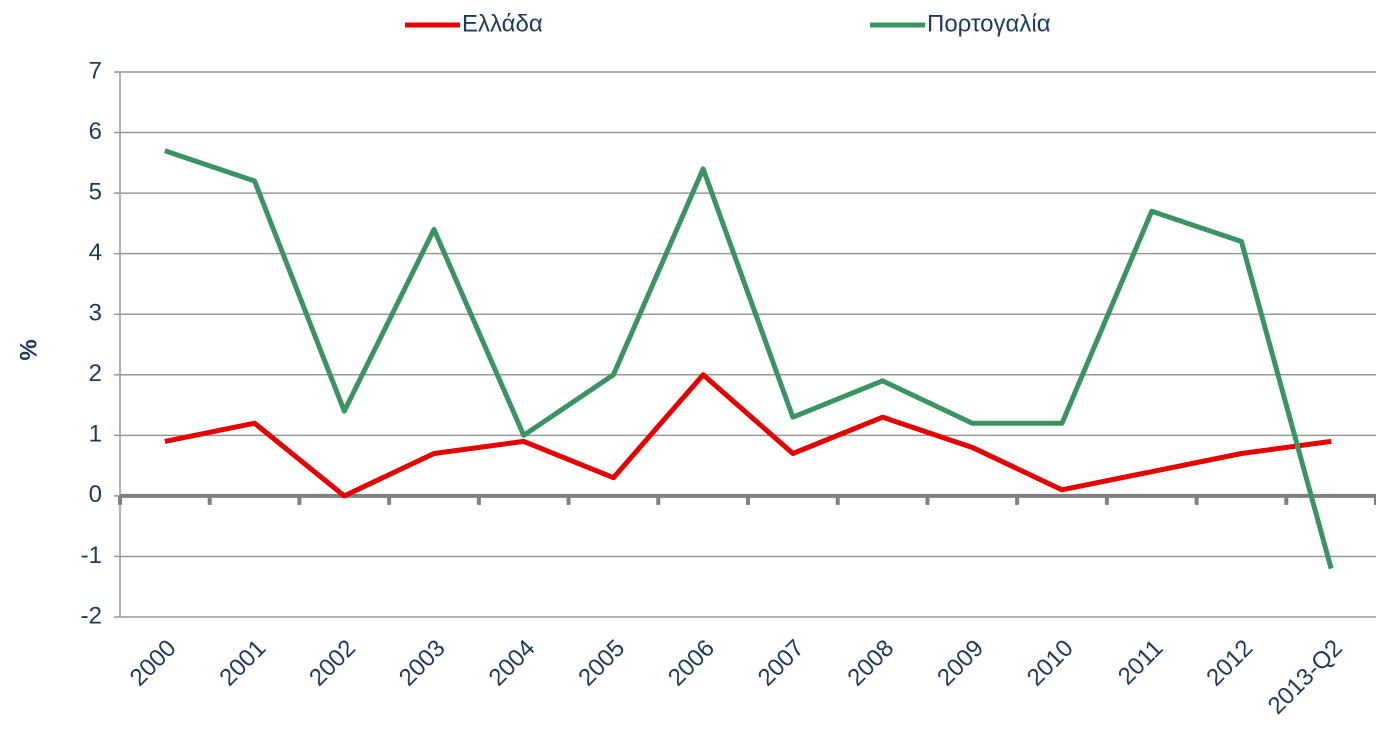 Image resolution: width=1376 pixels, height=742 pixels. Describe the element at coordinates (422, 663) in the screenshot. I see `x-tick-label: 2003` at that location.